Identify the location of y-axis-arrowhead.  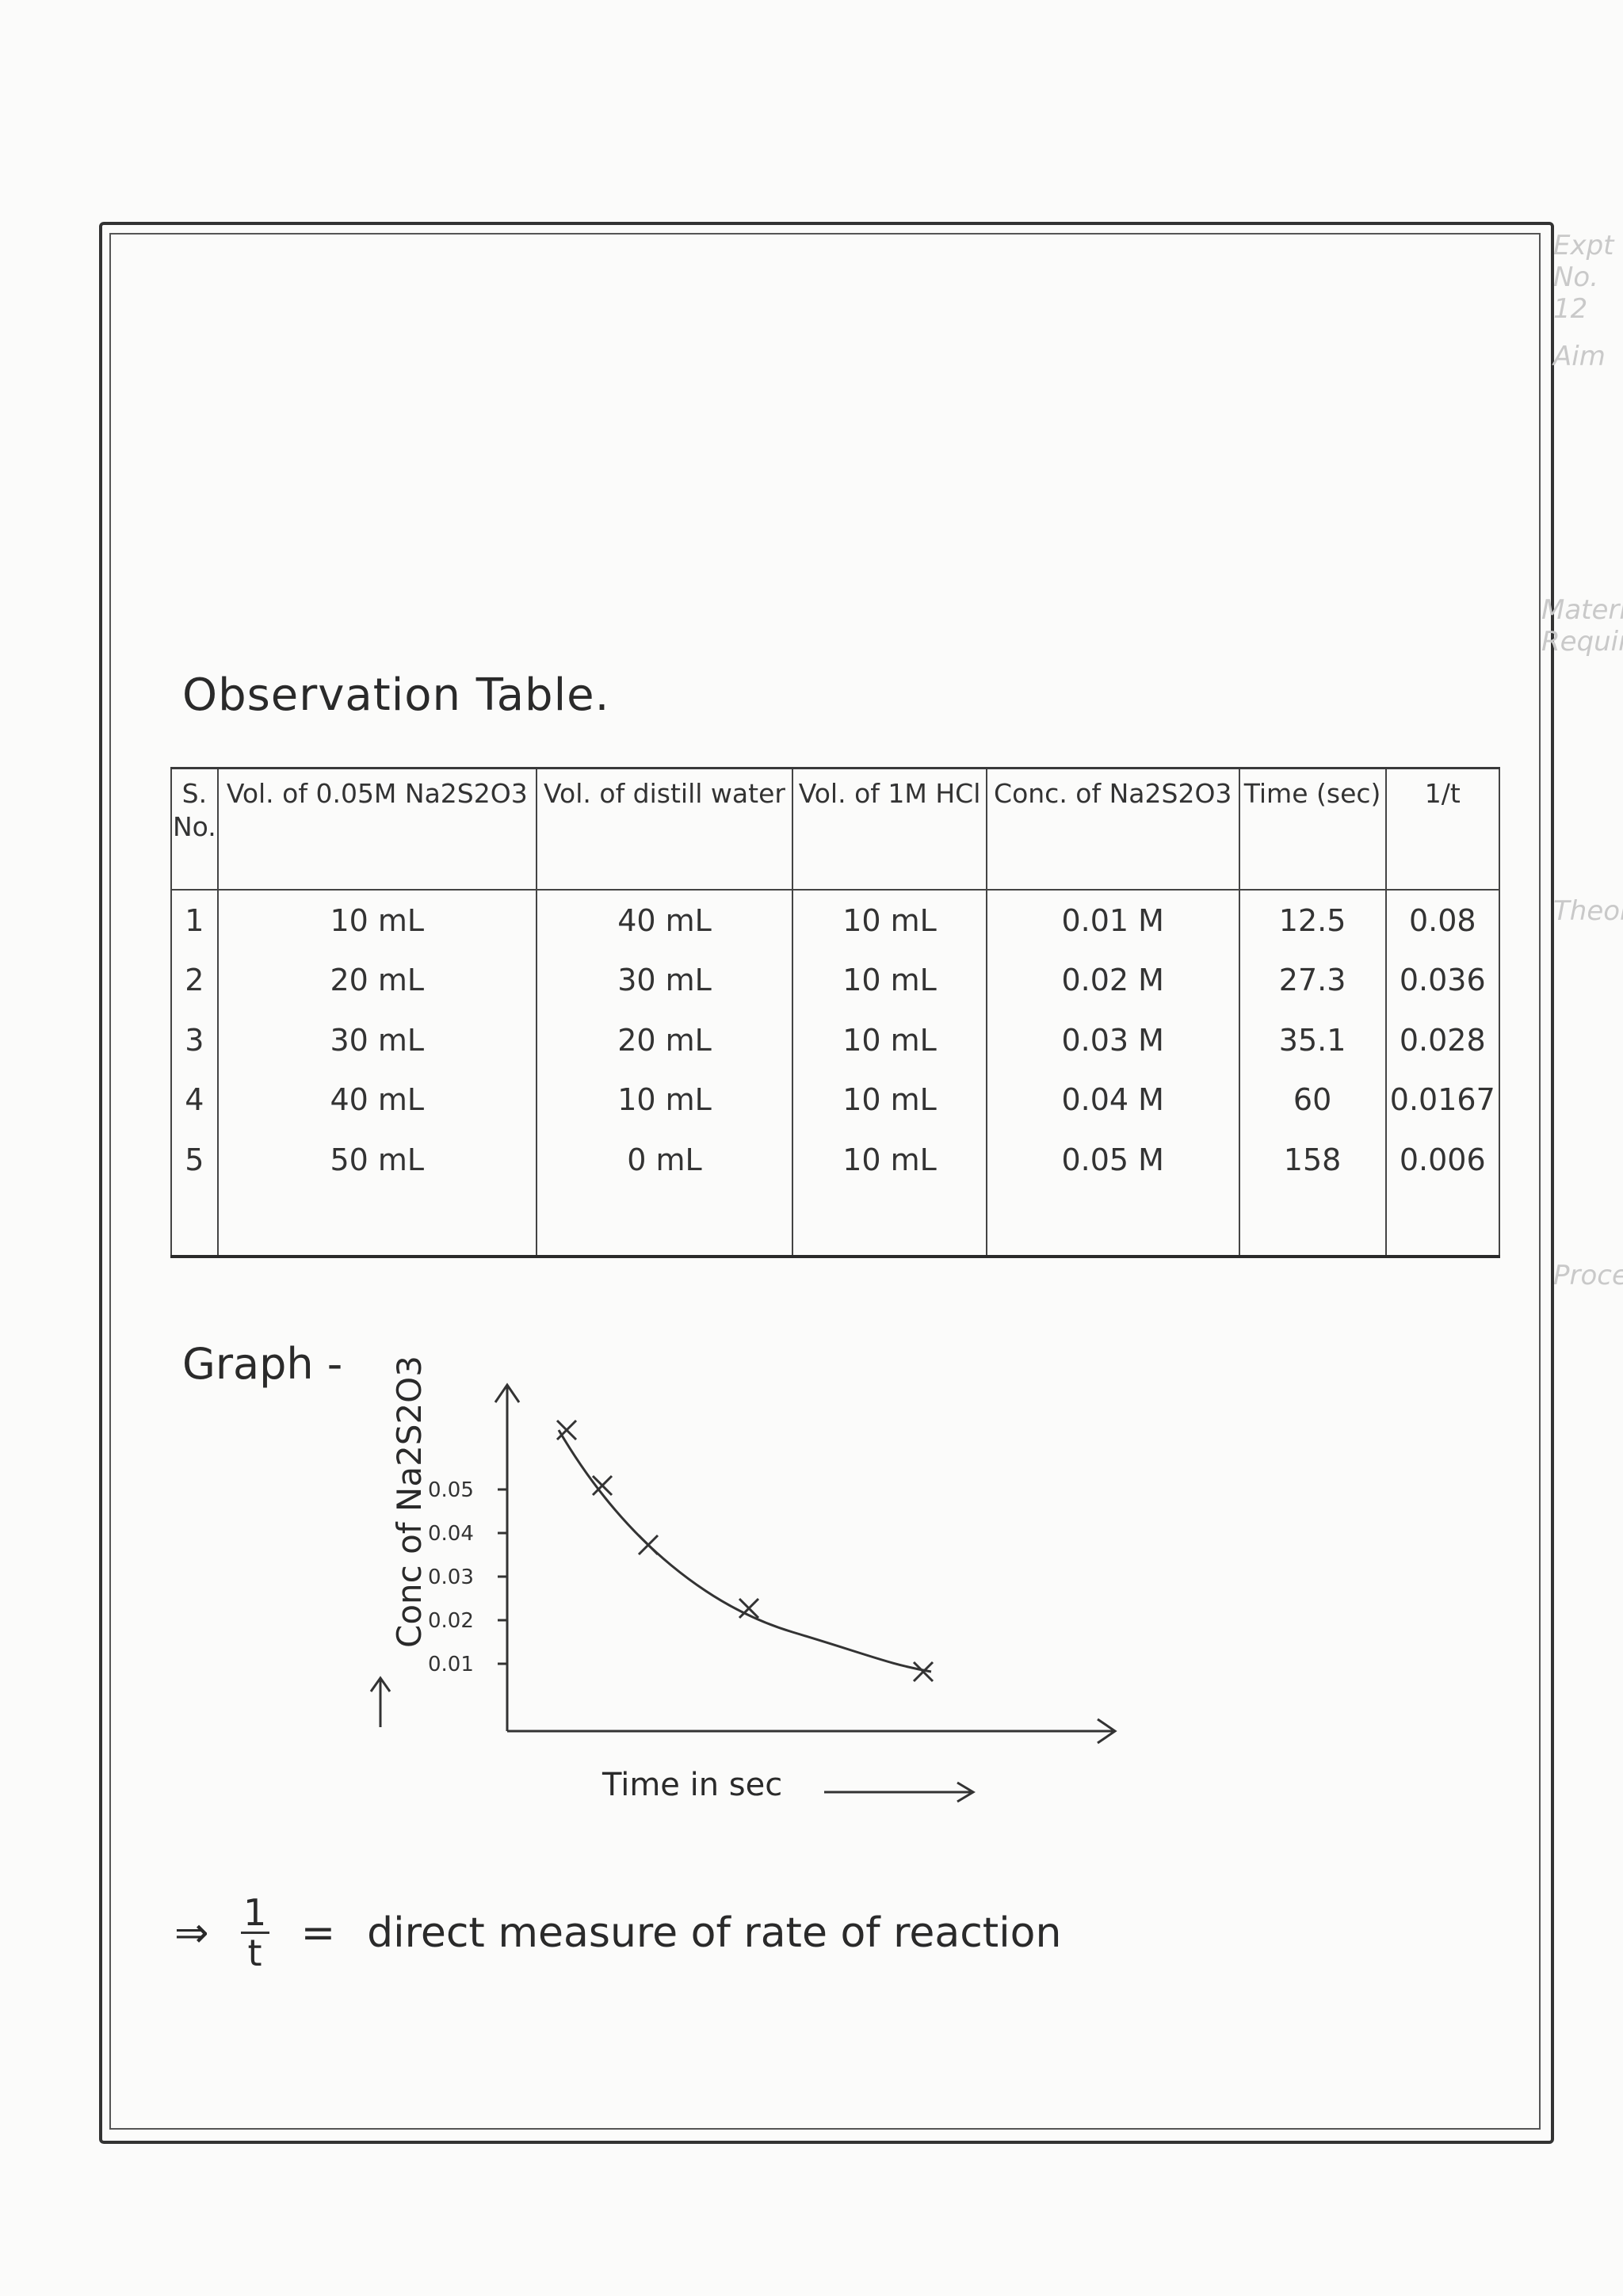
(508, 1393).